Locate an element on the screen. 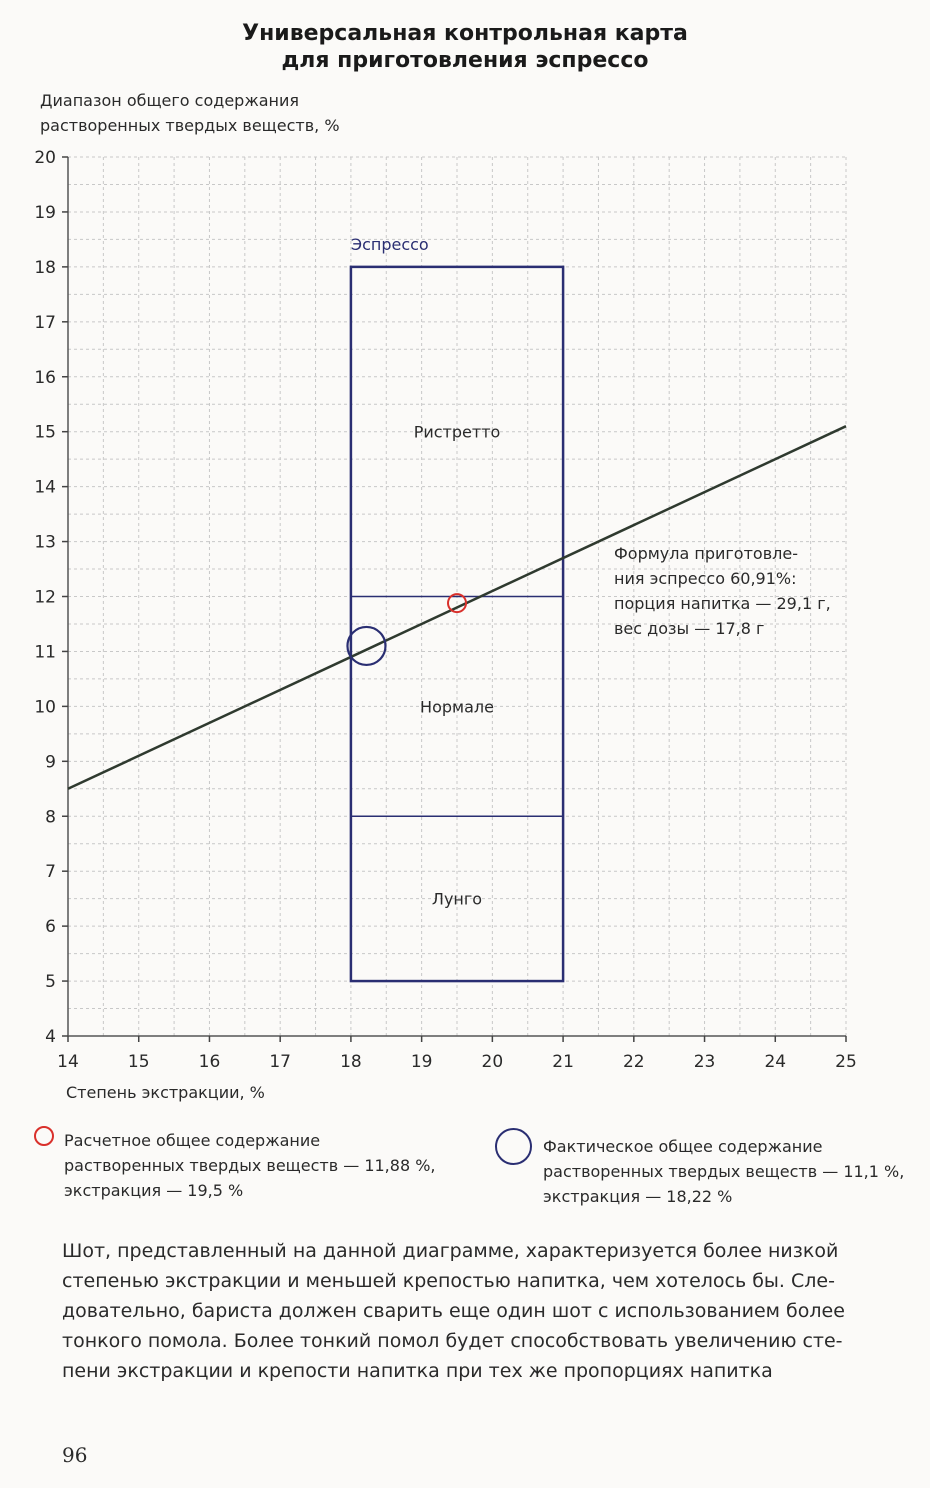 This screenshot has height=1488, width=930. title-line-2: для приготовления эспрессо is located at coordinates (465, 60).